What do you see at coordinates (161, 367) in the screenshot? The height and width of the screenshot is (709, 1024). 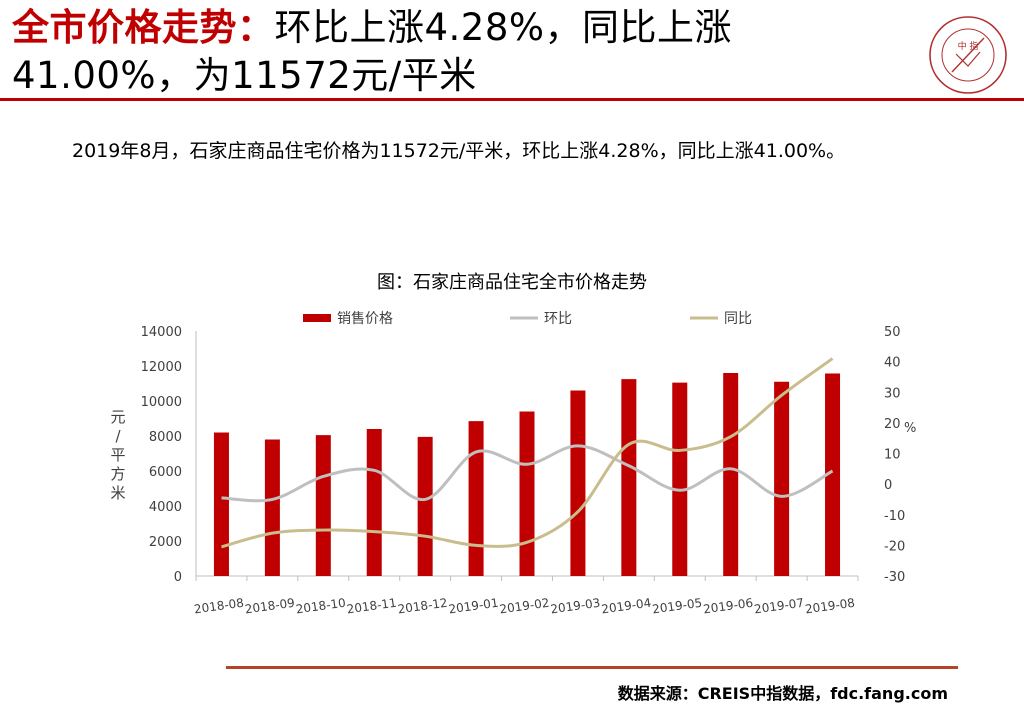 I see `y-tick-label: 12000` at bounding box center [161, 367].